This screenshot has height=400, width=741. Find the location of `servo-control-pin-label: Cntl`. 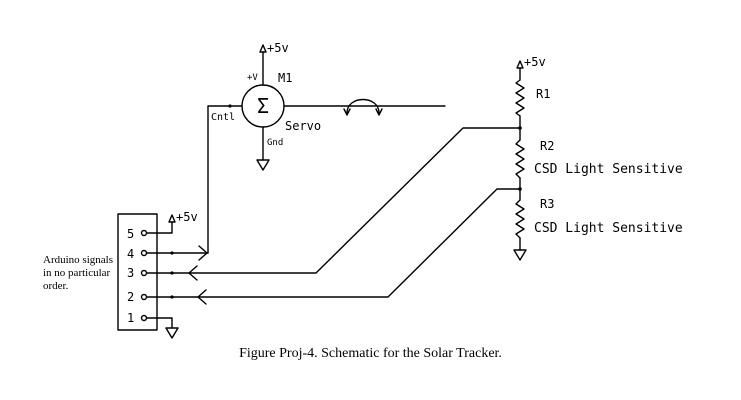

servo-control-pin-label: Cntl is located at coordinates (223, 117).